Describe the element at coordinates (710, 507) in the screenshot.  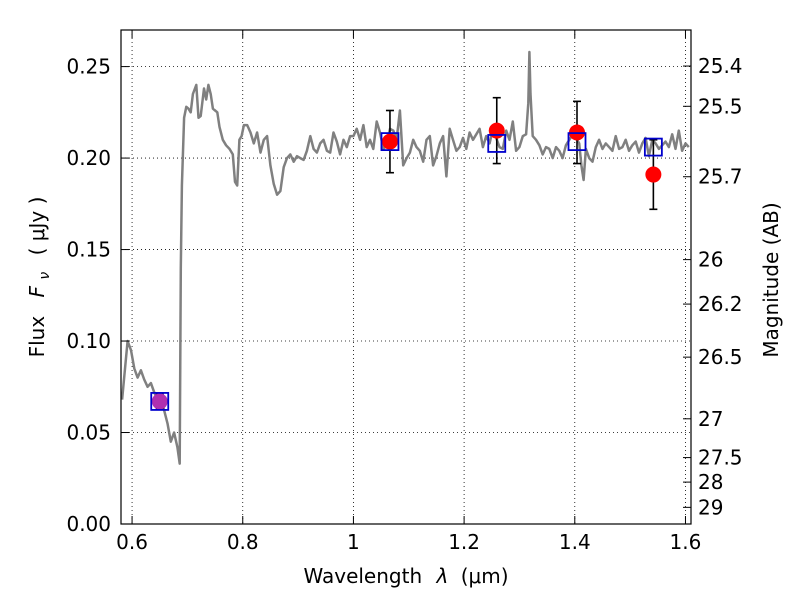
I see `right-tick-label: 29` at that location.